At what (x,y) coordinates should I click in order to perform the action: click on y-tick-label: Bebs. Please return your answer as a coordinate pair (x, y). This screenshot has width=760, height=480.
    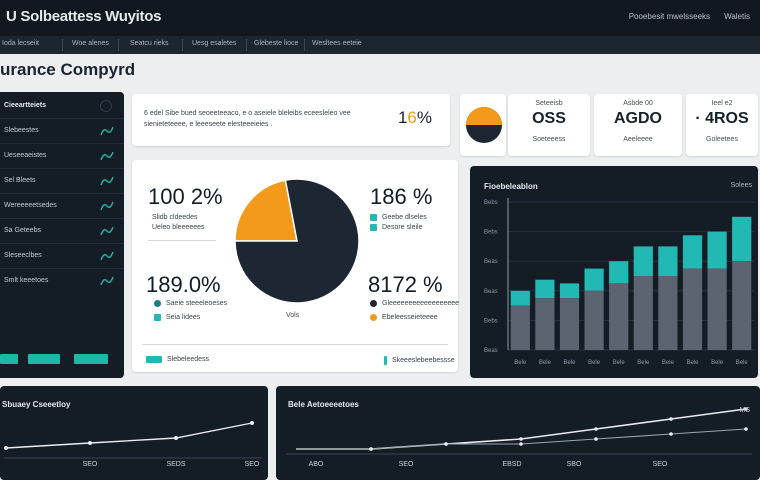
    Looking at the image, I should click on (491, 321).